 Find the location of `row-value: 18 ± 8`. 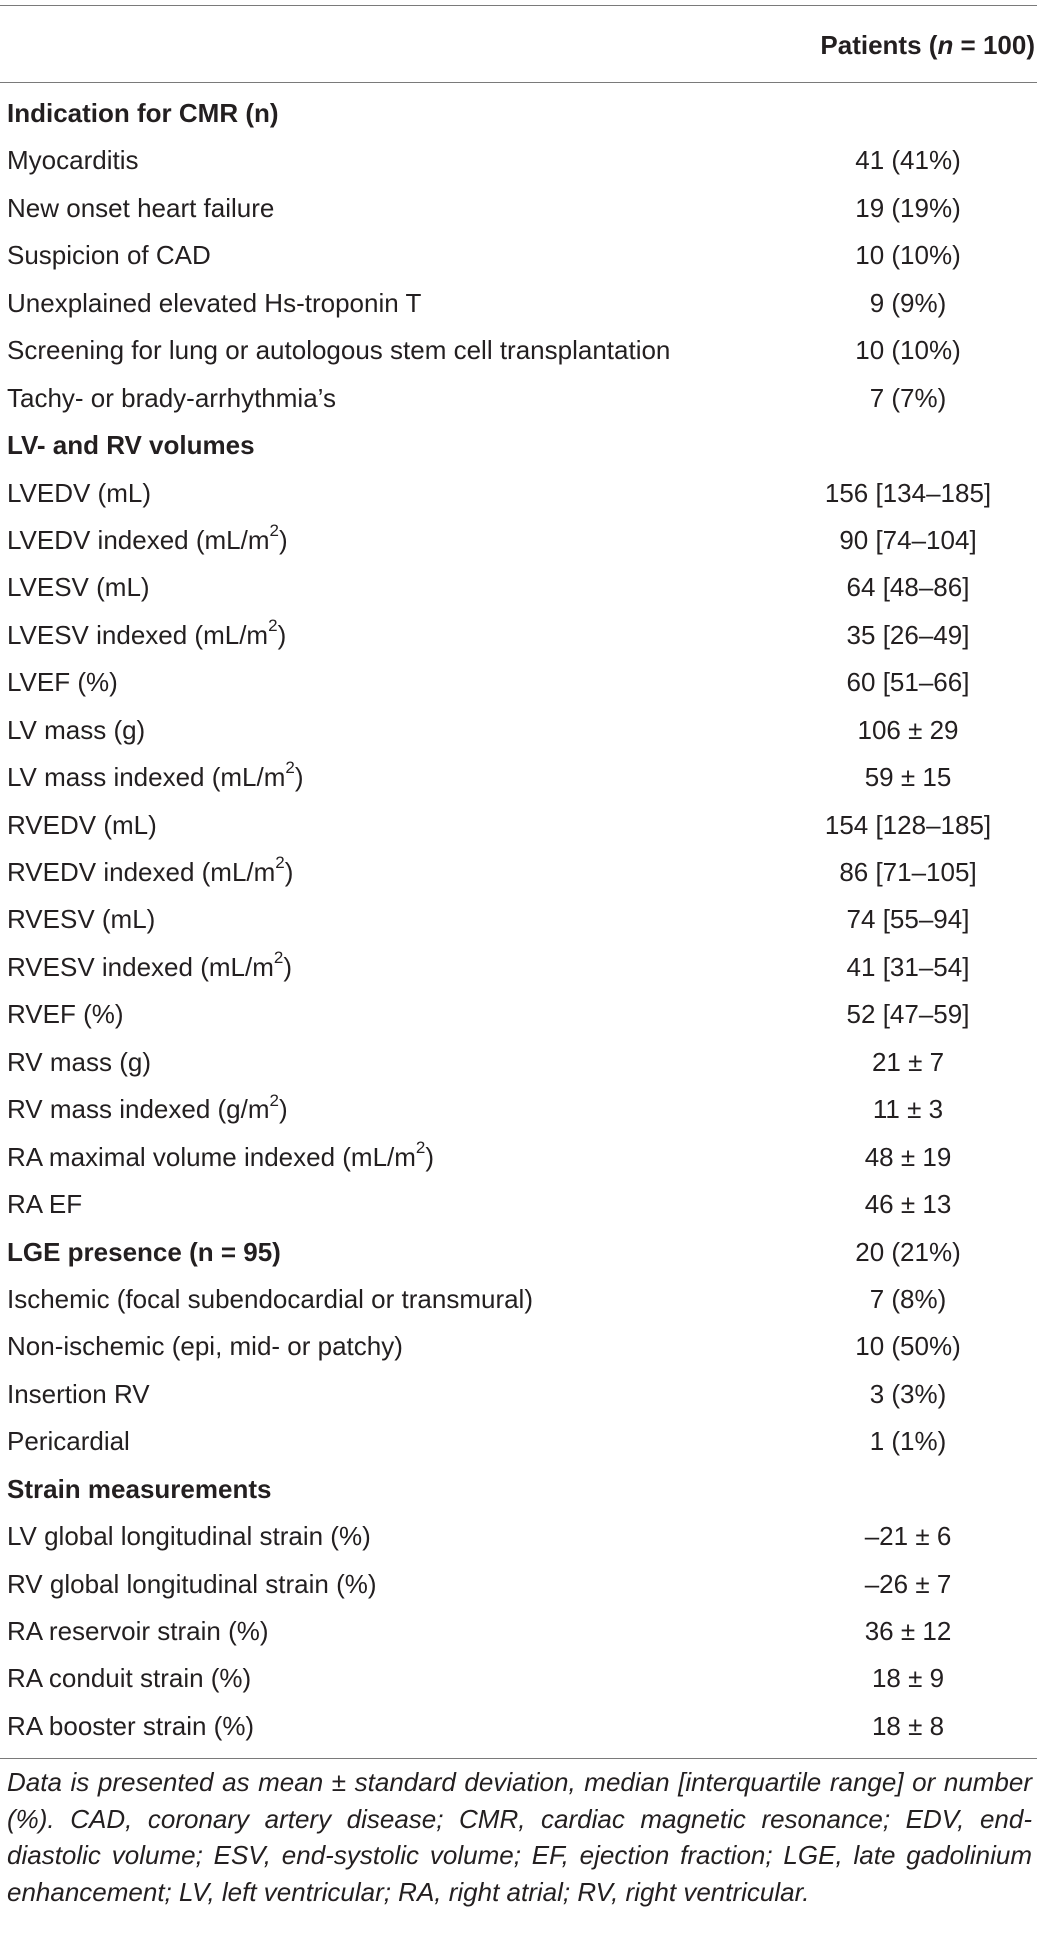

row-value: 18 ± 8 is located at coordinates (908, 1725).